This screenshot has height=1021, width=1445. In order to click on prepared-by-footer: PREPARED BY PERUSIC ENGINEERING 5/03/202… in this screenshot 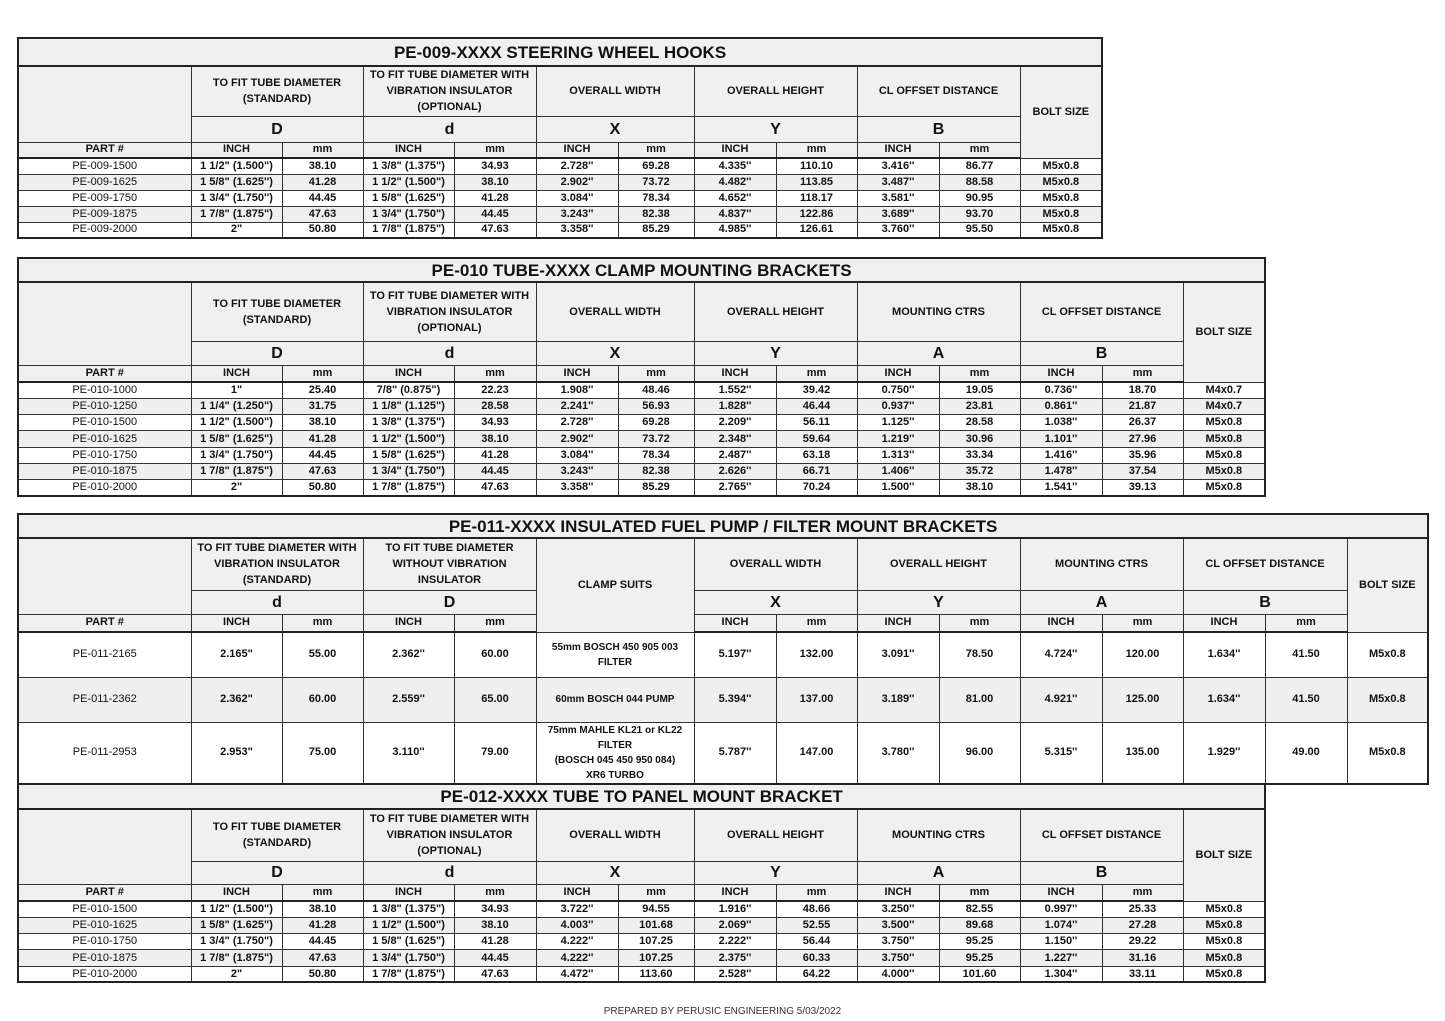, I will do `click(722, 1011)`.